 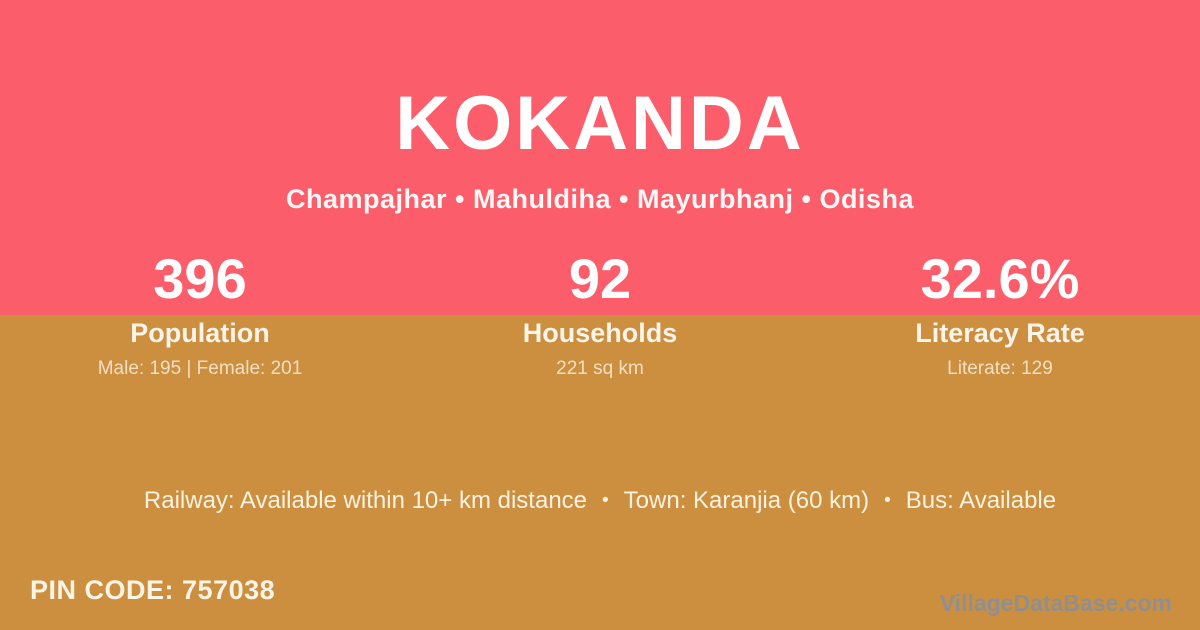 I want to click on pin-code-value: 757038, so click(x=229, y=590).